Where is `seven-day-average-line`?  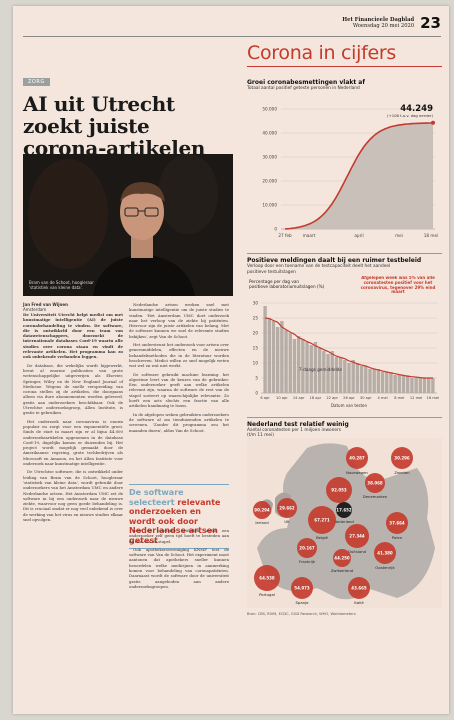 seven-day-average-line is located at coordinates (349, 348).